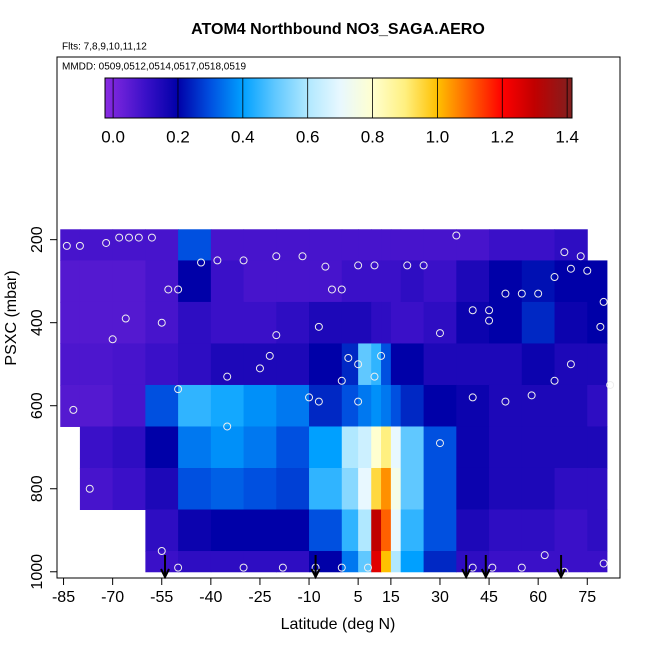 The width and height of the screenshot is (650, 650). What do you see at coordinates (587, 597) in the screenshot?
I see `x-tick-label: 75` at bounding box center [587, 597].